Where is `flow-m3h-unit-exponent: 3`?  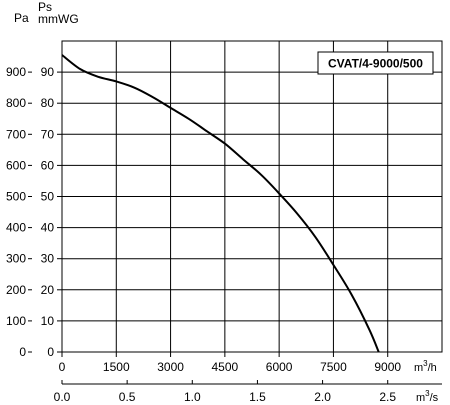 flow-m3h-unit-exponent: 3 is located at coordinates (425, 363).